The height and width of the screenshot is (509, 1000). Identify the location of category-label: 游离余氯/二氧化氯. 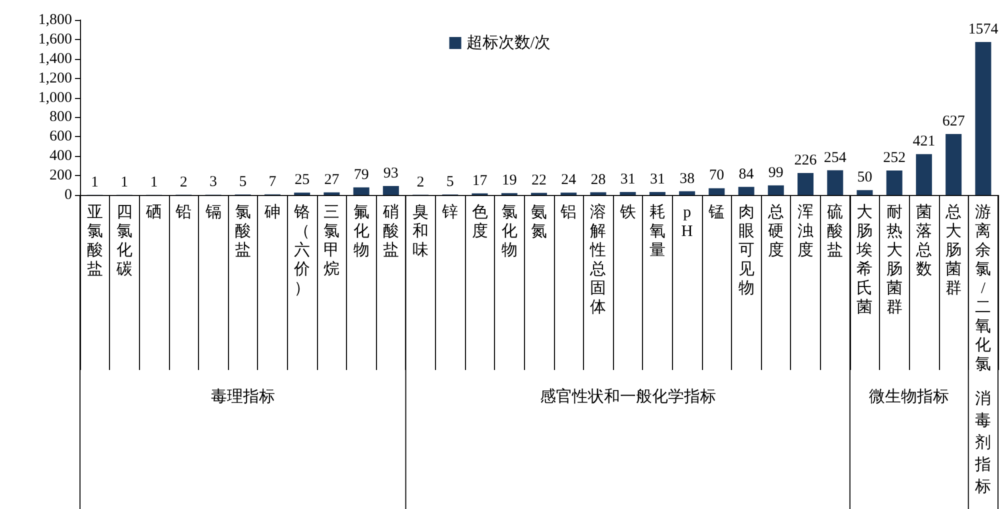
(983, 288).